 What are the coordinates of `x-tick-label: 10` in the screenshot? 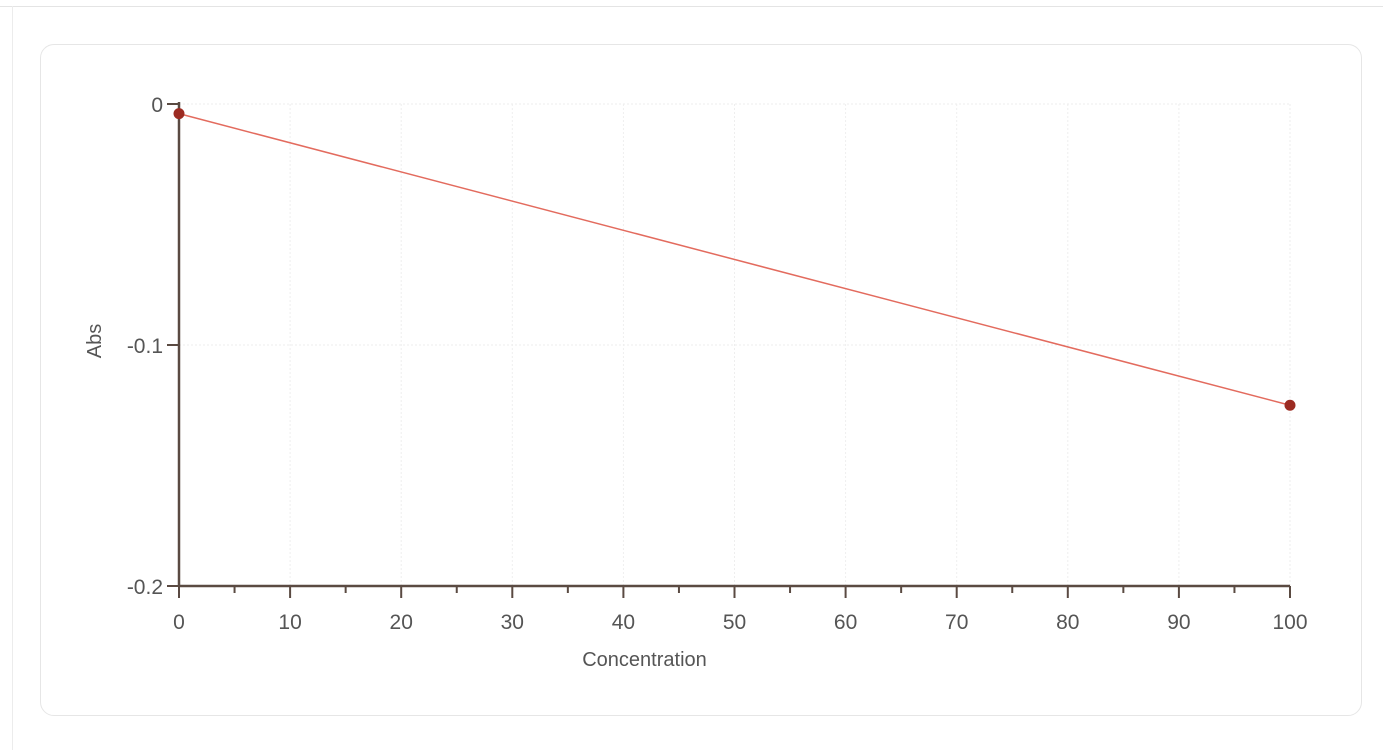 It's located at (289, 622).